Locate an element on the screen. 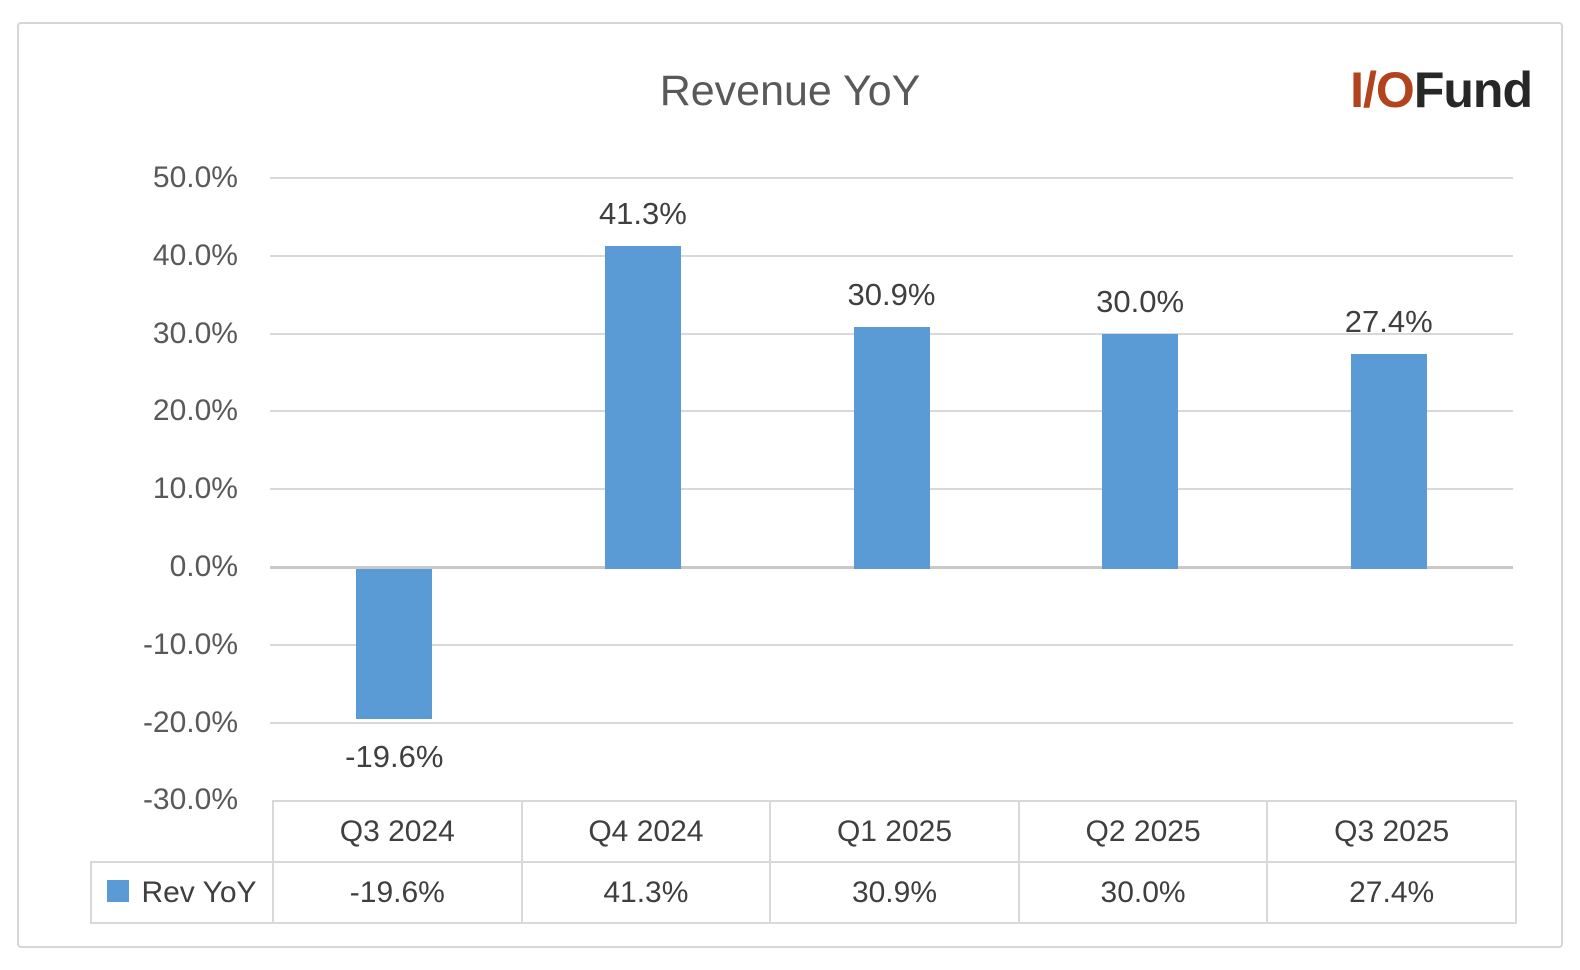  y-axis-tick-label: -20.0% is located at coordinates (190, 722).